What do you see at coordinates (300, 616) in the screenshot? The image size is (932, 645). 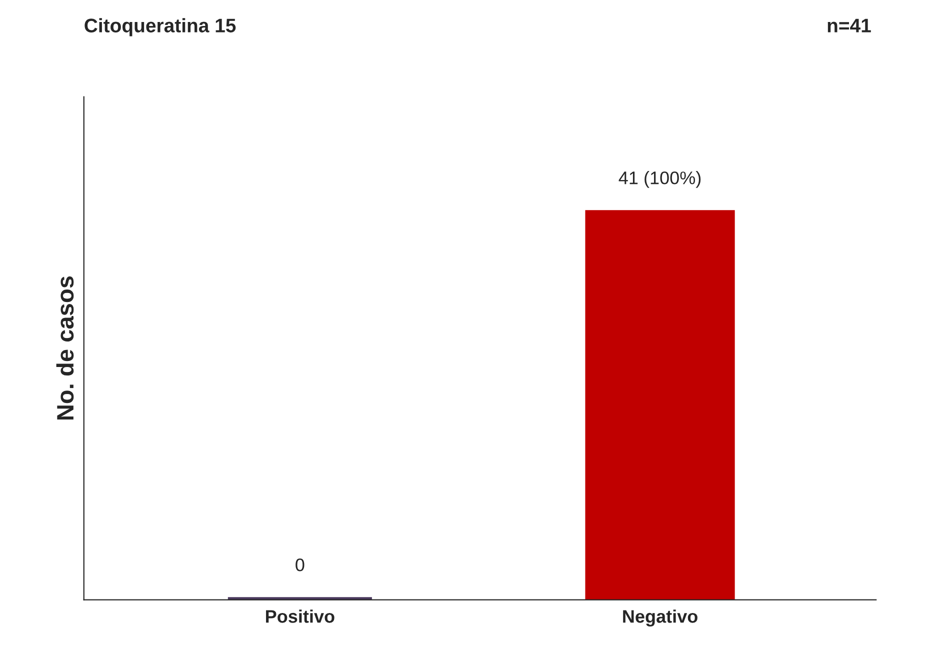 I see `x-tick-label: Positivo` at bounding box center [300, 616].